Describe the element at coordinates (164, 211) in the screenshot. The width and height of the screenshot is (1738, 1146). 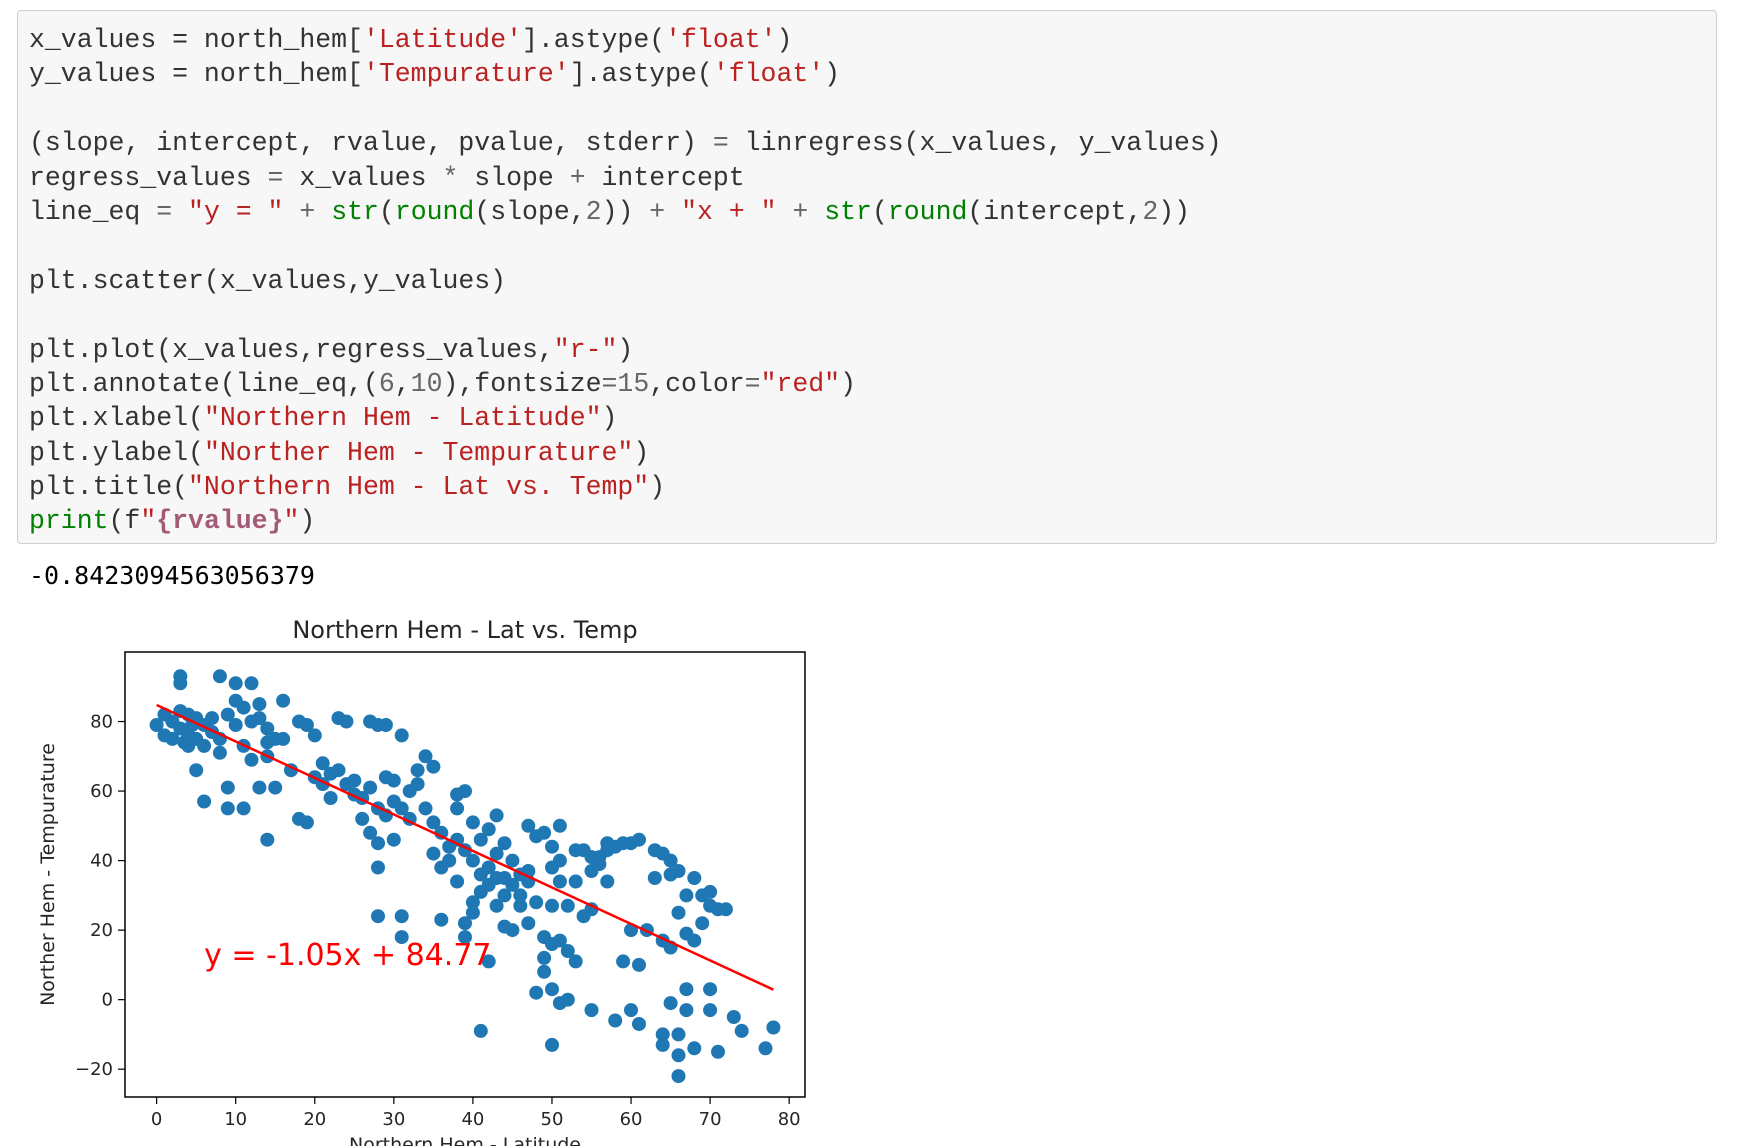
I see `code-token: =` at that location.